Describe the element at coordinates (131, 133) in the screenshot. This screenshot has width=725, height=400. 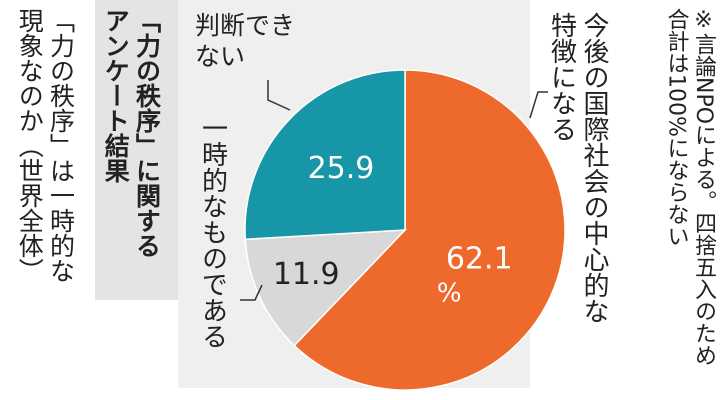
I see `chart-title: 「力の秩序」に関するアンケート結果` at that location.